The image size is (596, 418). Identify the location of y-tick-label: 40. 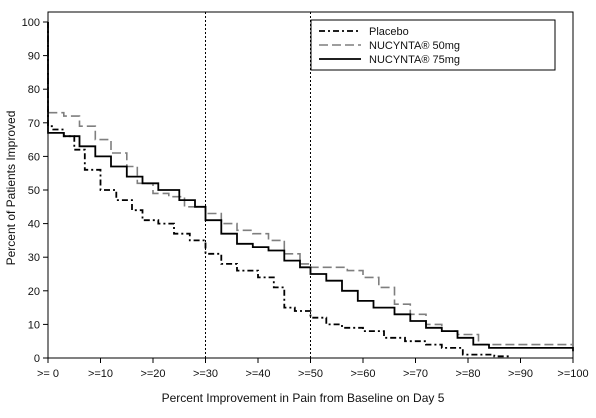
(34, 225).